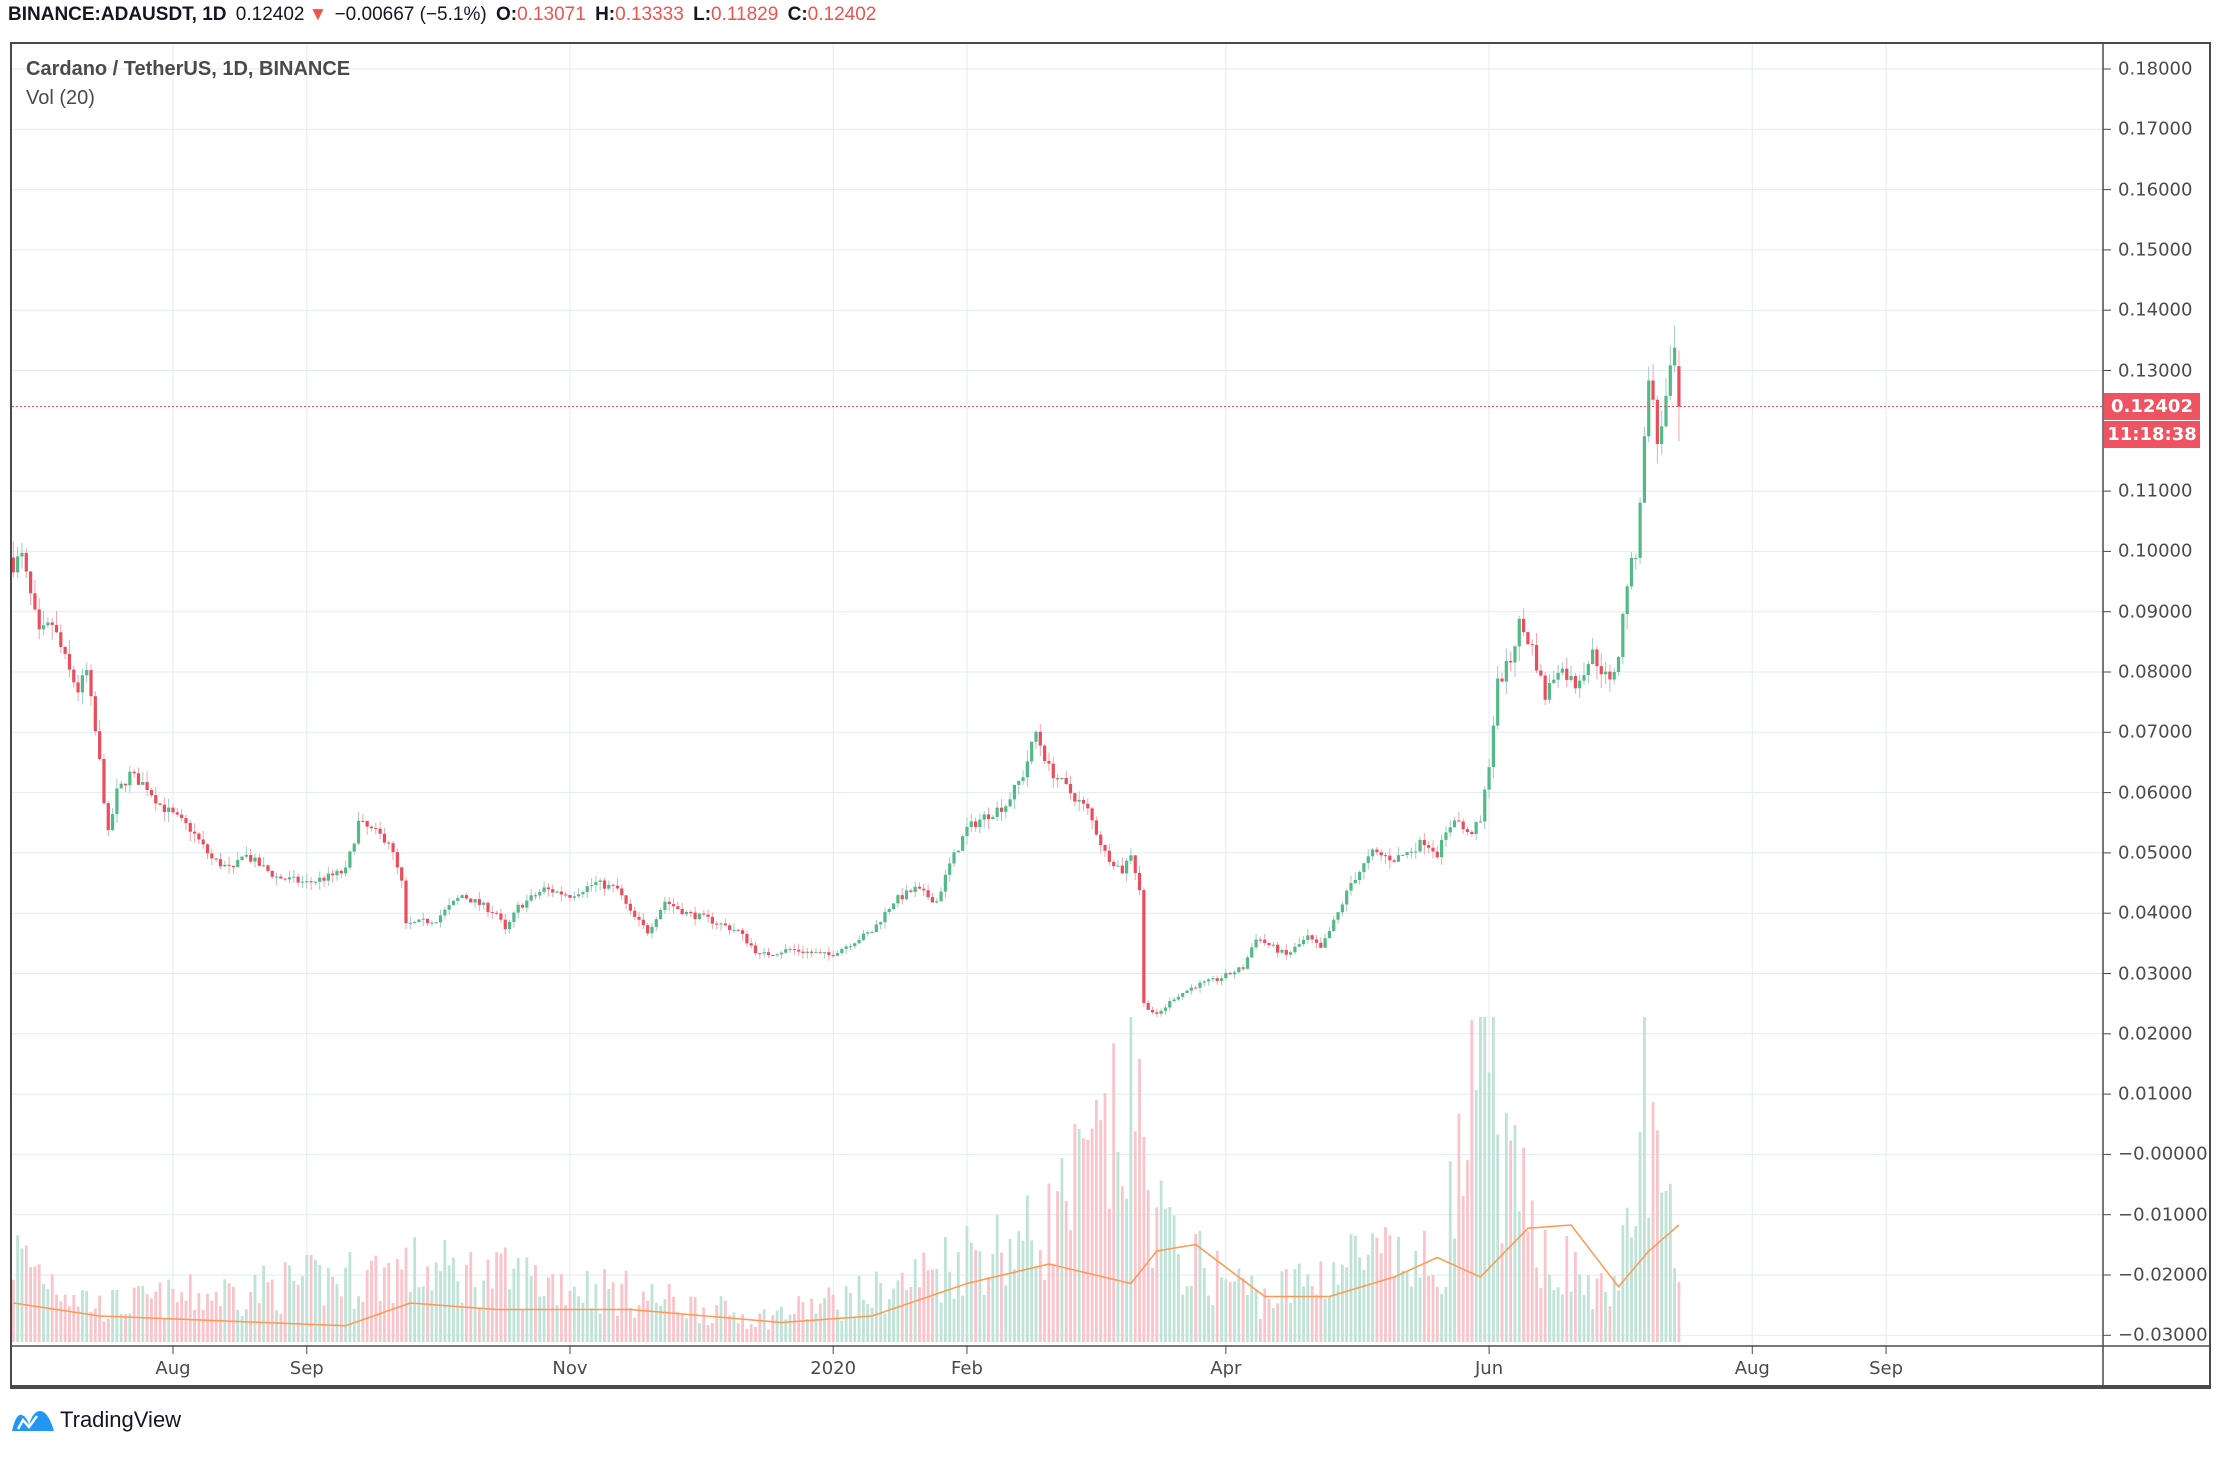 The height and width of the screenshot is (1458, 2222). Describe the element at coordinates (1226, 1368) in the screenshot. I see `time-tick-label: Apr` at that location.